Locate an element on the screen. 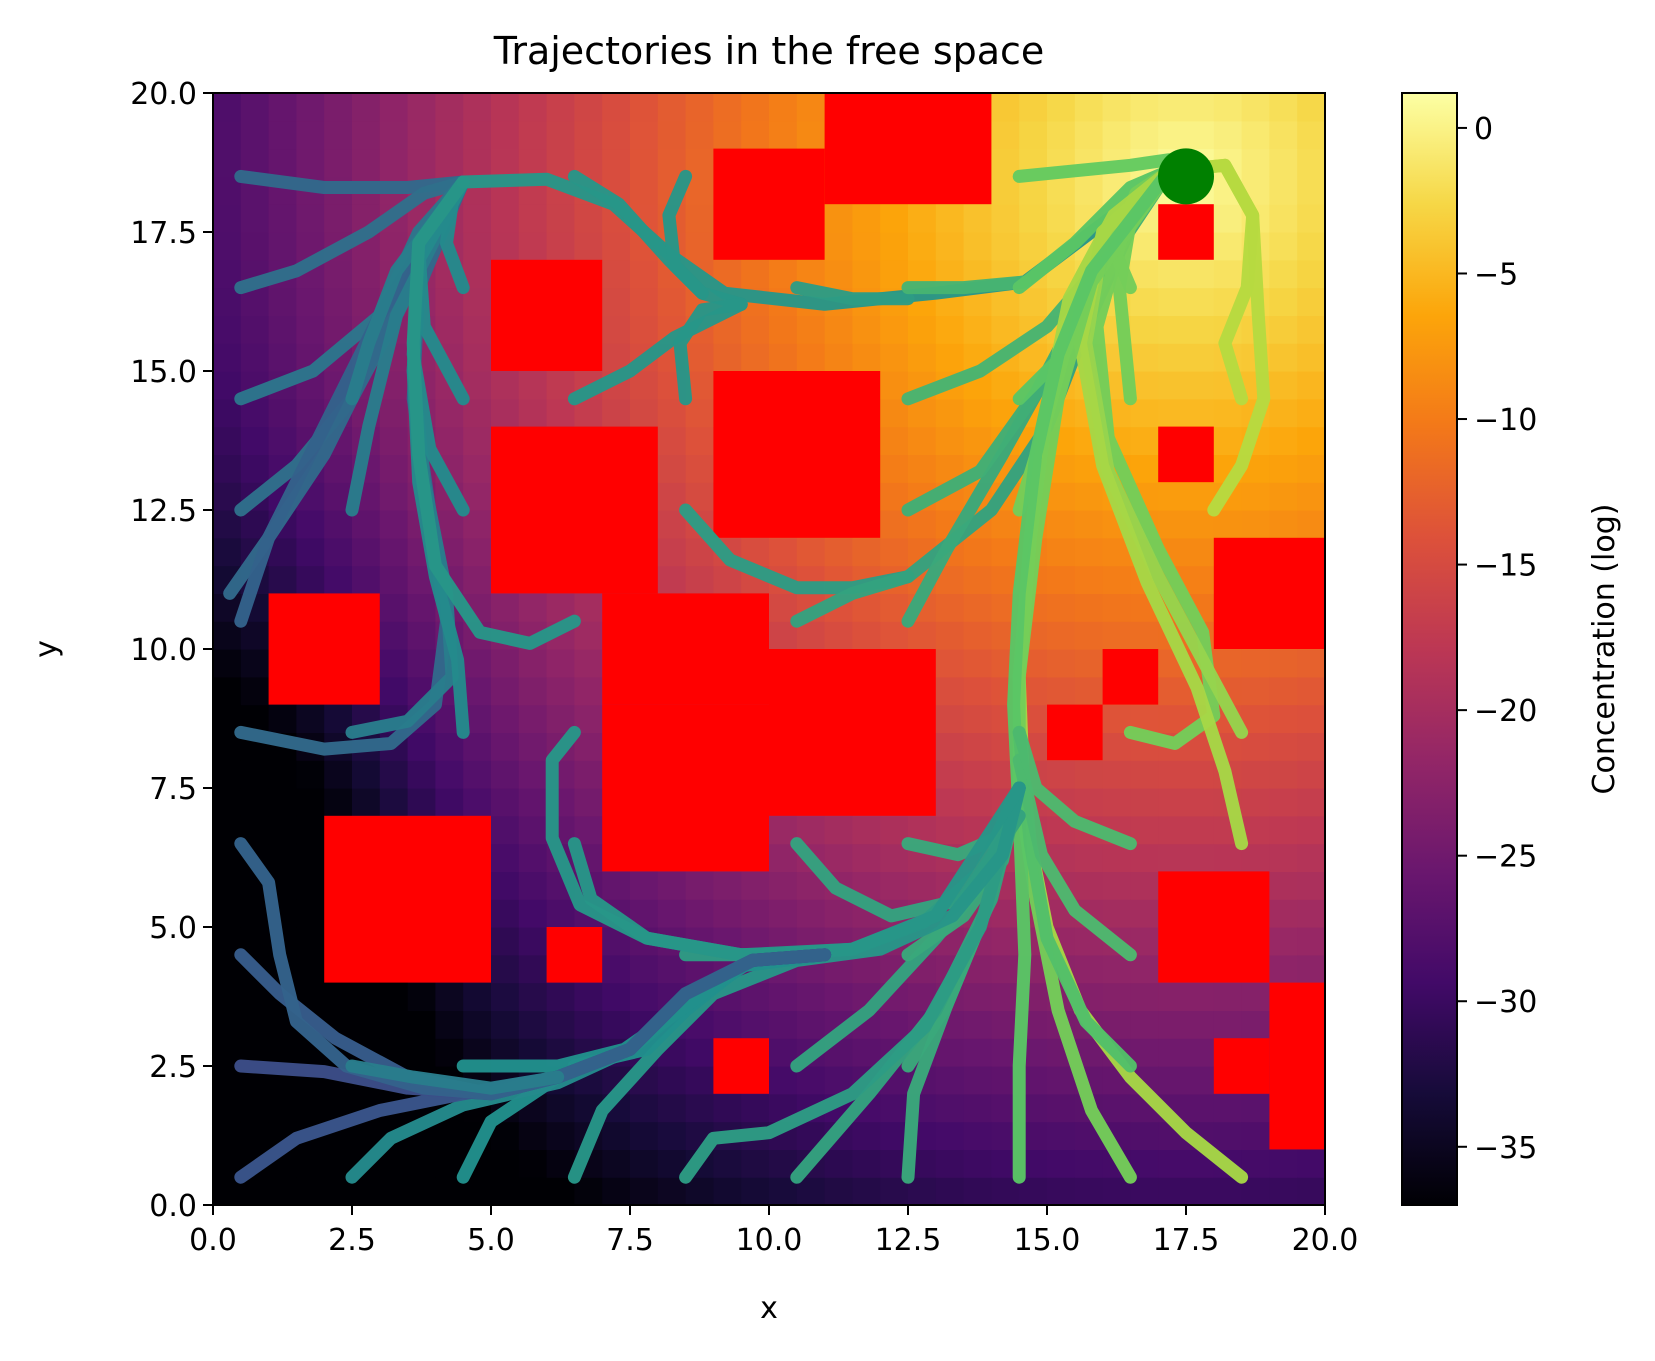 Image resolution: width=1655 pixels, height=1361 pixels. x-tick-label: 7.5 is located at coordinates (630, 1240).